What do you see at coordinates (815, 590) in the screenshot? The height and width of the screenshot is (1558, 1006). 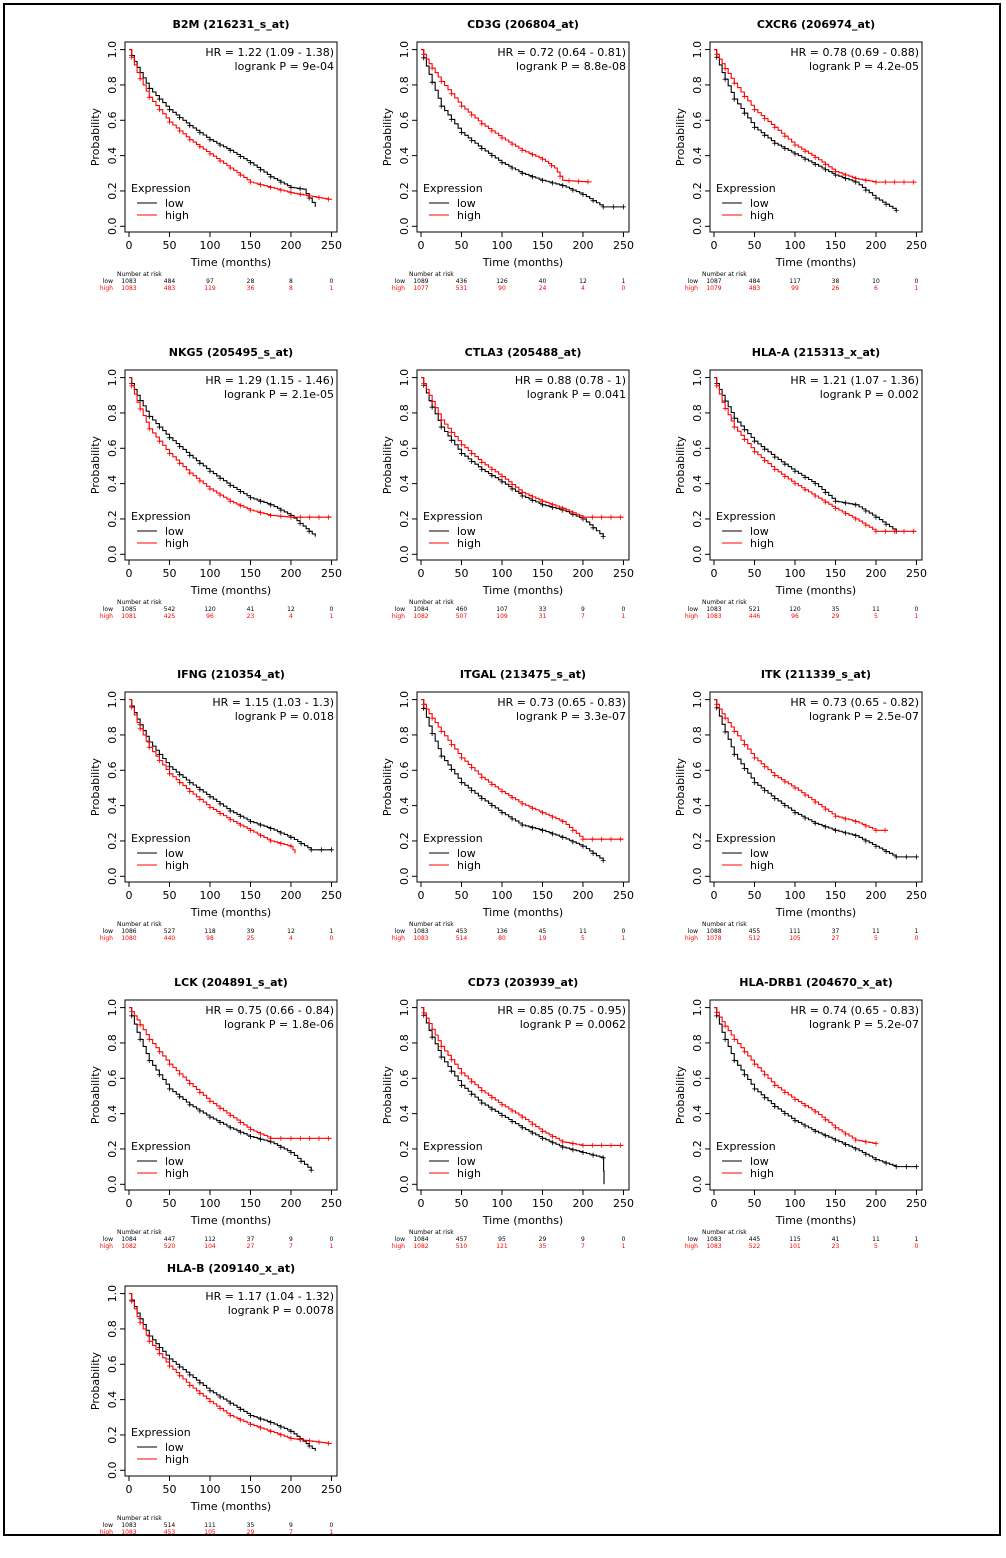 I see `x-axis-label: Time (months)` at bounding box center [815, 590].